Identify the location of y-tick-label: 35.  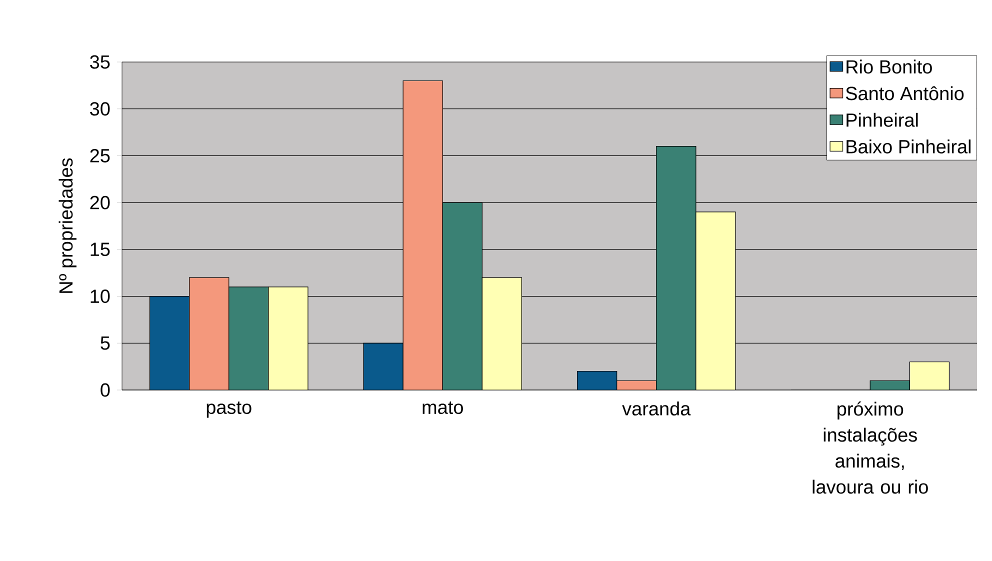
(100, 62).